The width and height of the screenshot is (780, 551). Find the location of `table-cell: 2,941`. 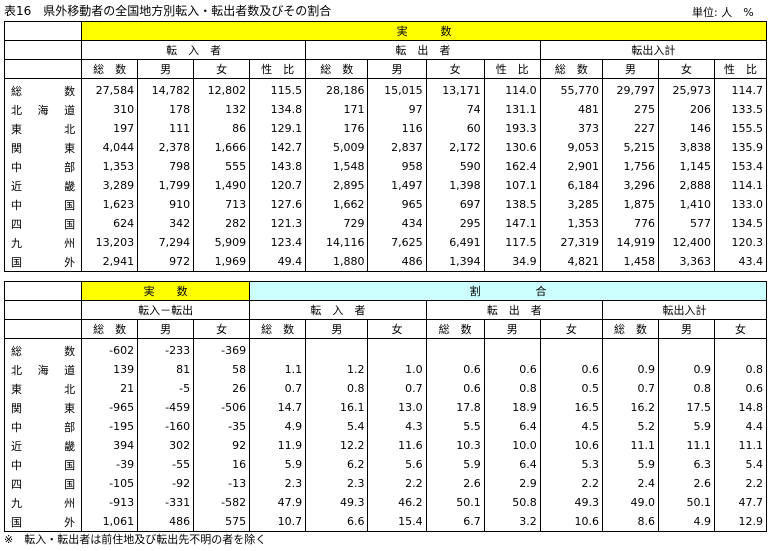

table-cell: 2,941 is located at coordinates (110, 262).